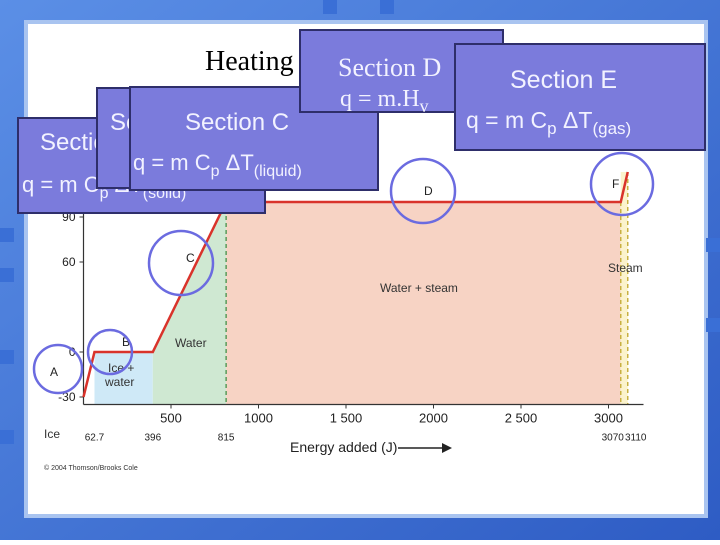 This screenshot has height=545, width=720. What do you see at coordinates (171, 418) in the screenshot?
I see `x-tick-label: 500` at bounding box center [171, 418].